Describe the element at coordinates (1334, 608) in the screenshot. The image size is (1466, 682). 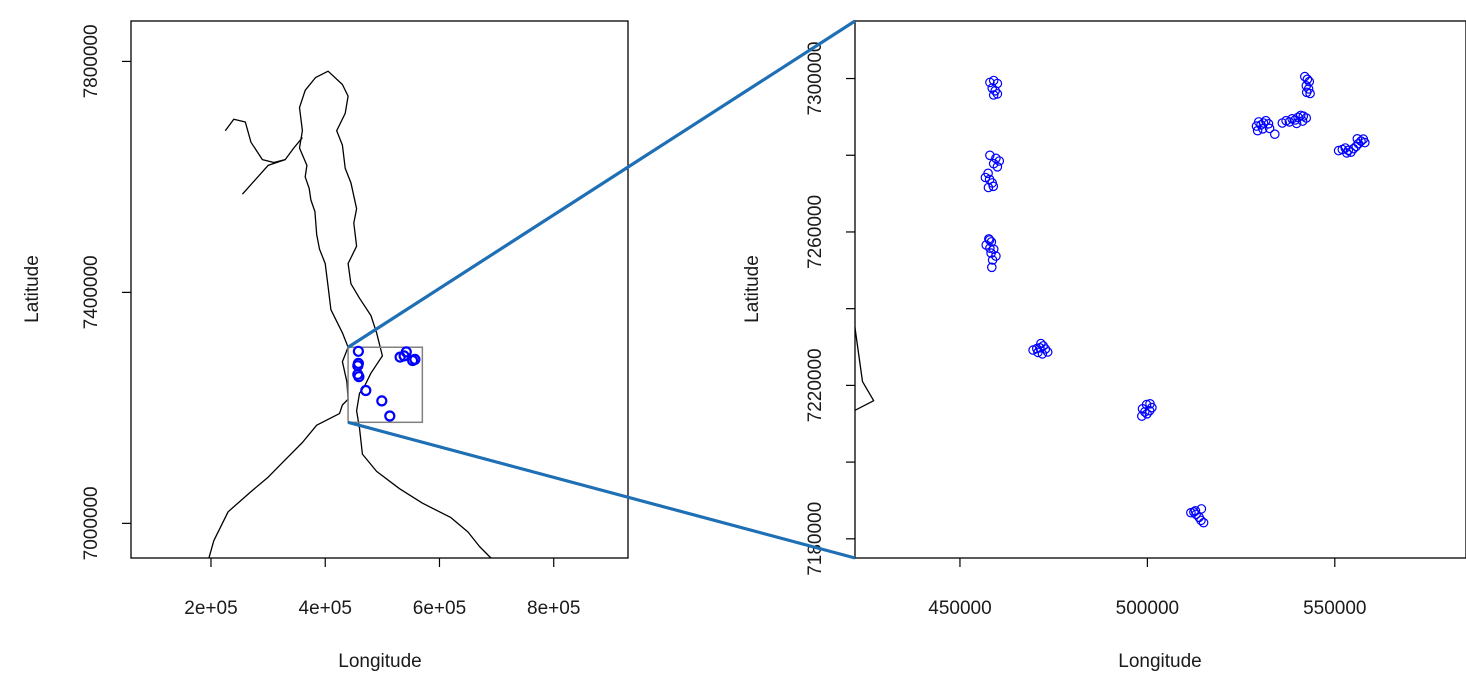
I see `x-tick-label: 550000` at that location.